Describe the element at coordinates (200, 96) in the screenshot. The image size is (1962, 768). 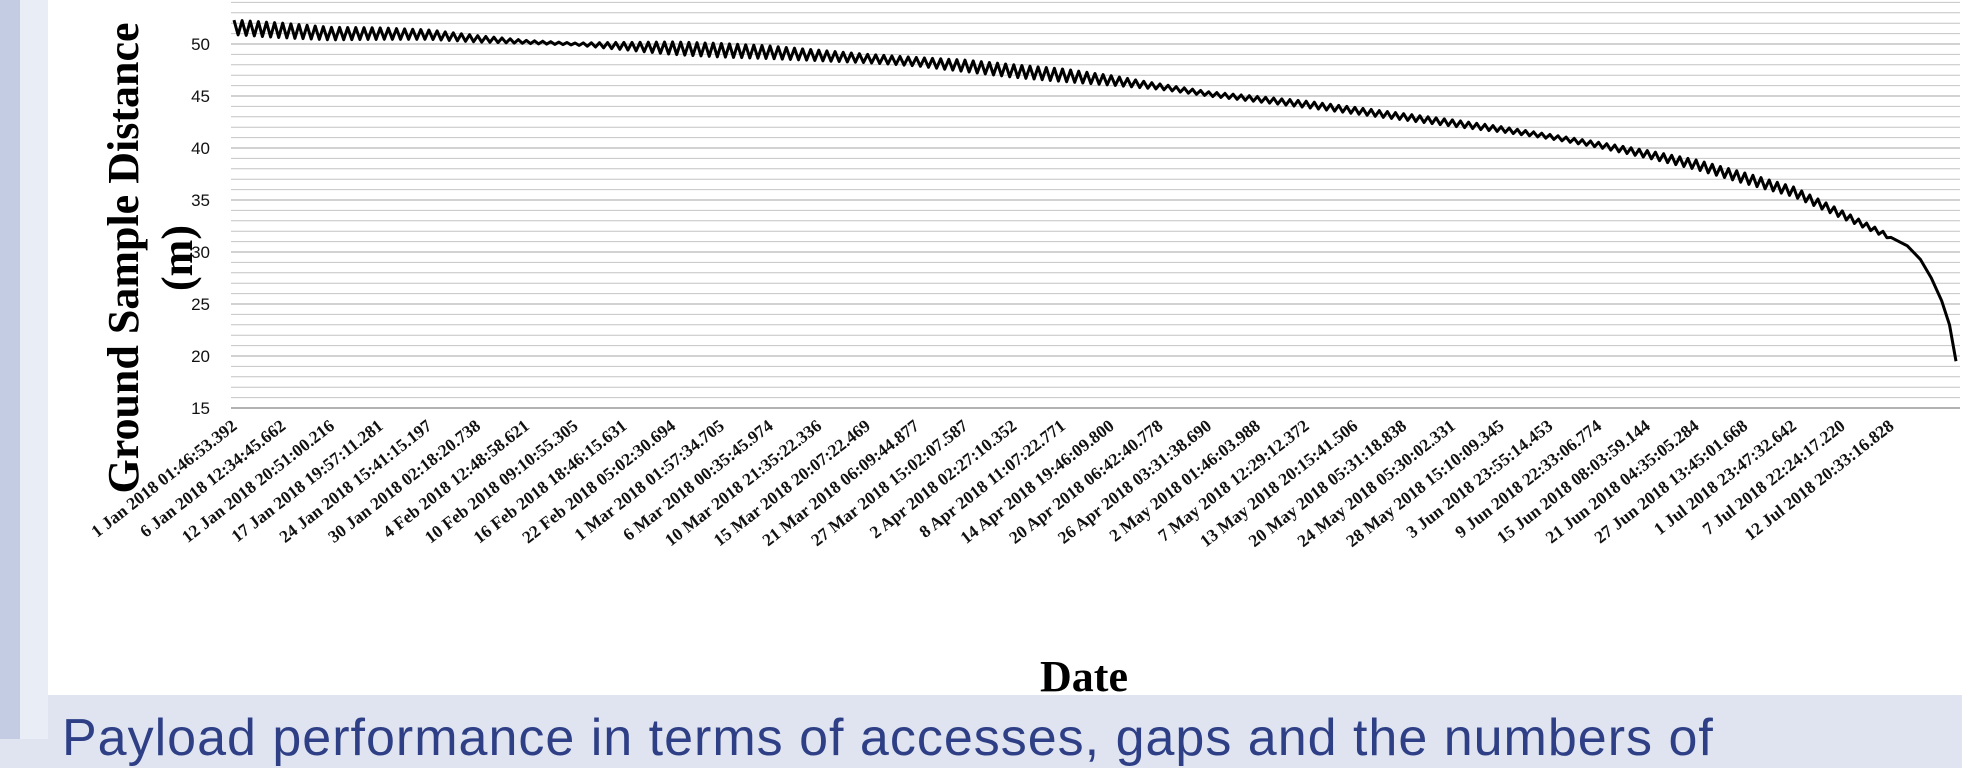
I see `y-tick-label: 45` at that location.